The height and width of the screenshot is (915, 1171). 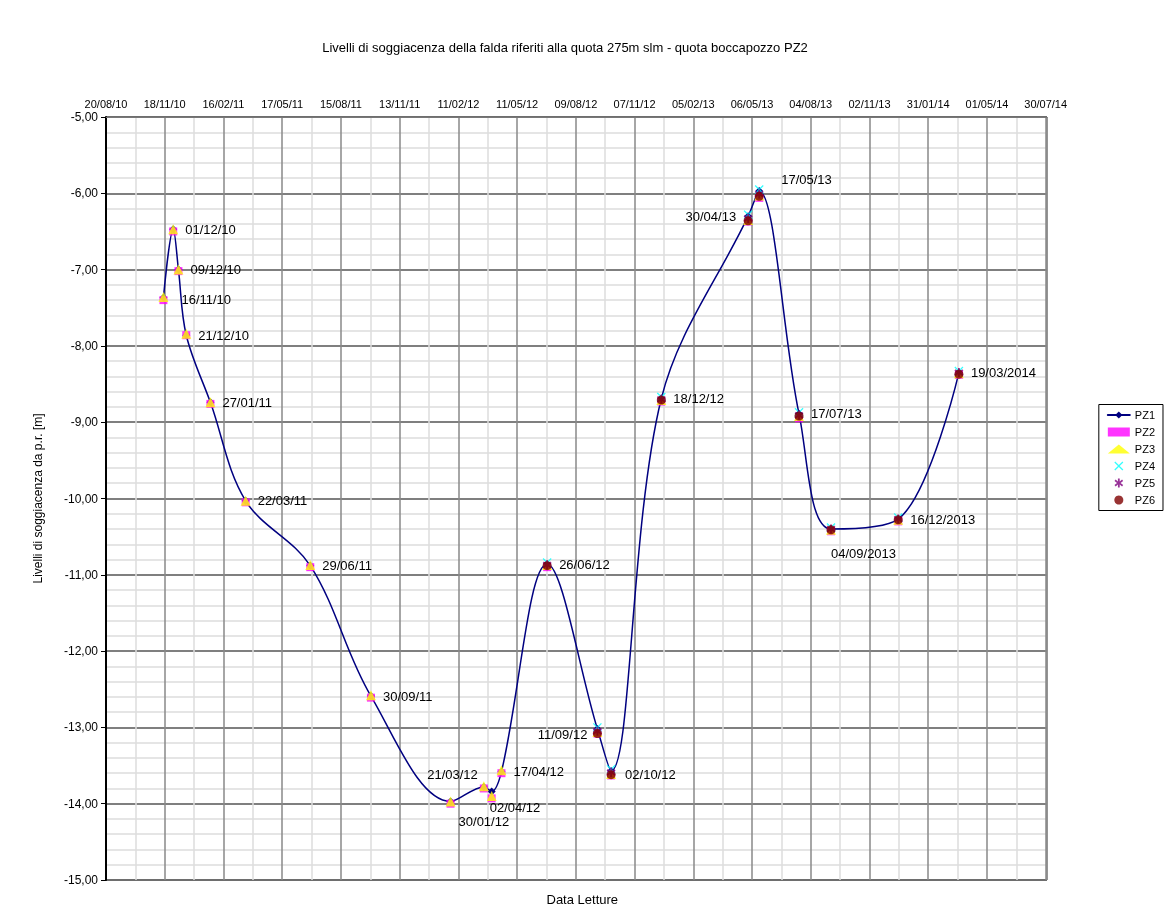 I want to click on x-tick-label: 07/11/12, so click(x=634, y=103).